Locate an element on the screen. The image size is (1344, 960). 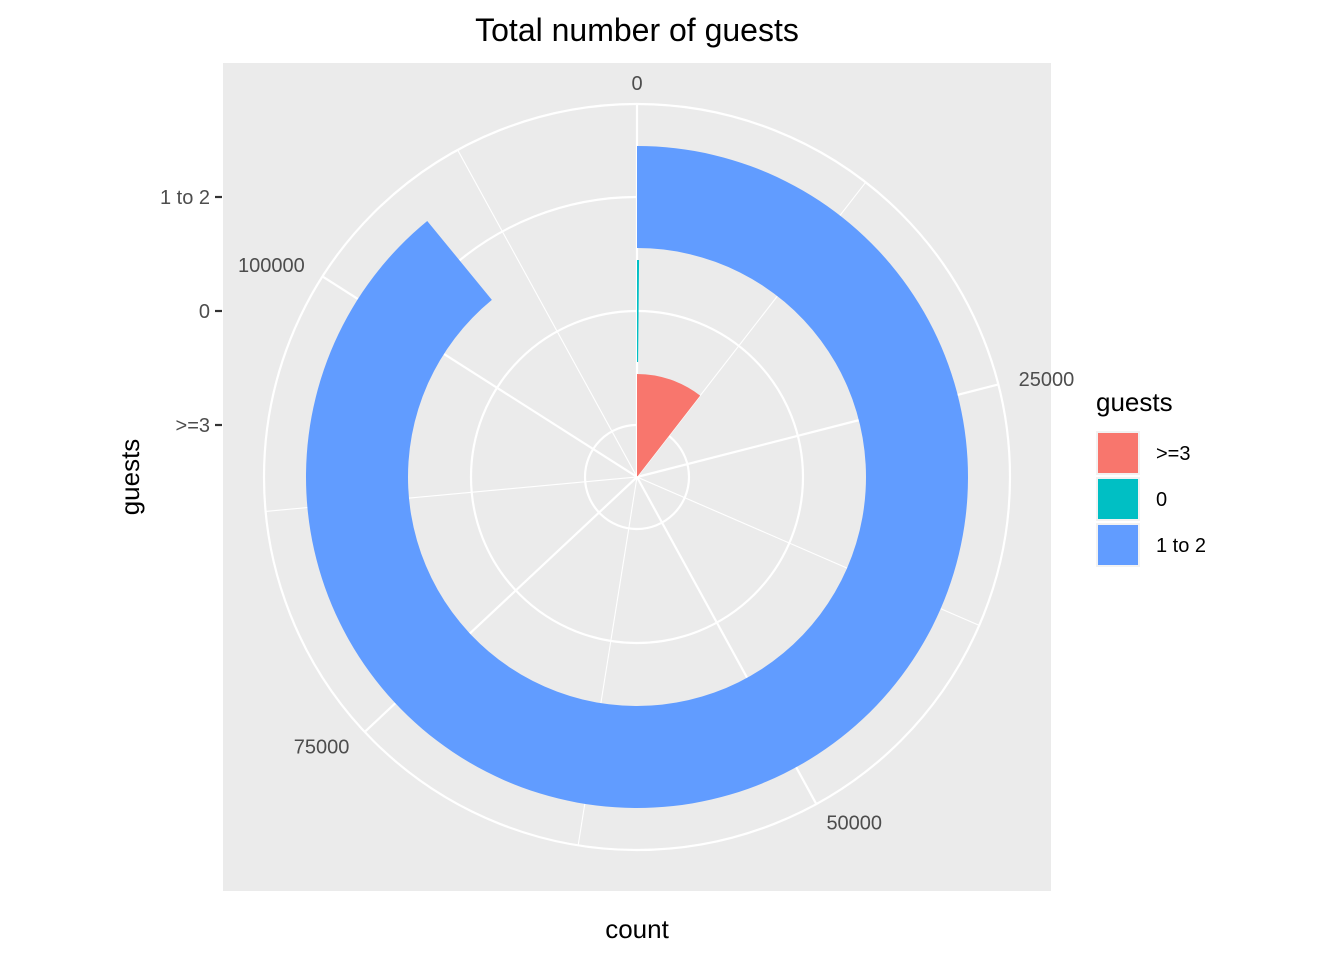
theta-tick-label: 75000 is located at coordinates (322, 747).